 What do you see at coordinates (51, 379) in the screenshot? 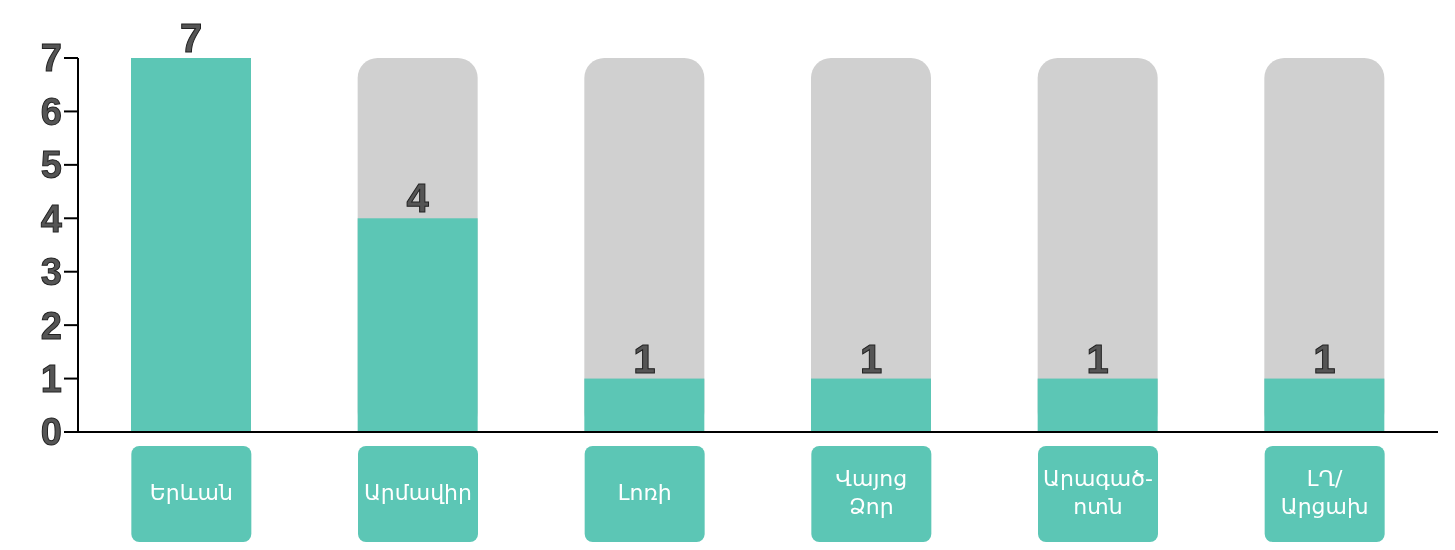
I see `y-tick-label: 1` at bounding box center [51, 379].